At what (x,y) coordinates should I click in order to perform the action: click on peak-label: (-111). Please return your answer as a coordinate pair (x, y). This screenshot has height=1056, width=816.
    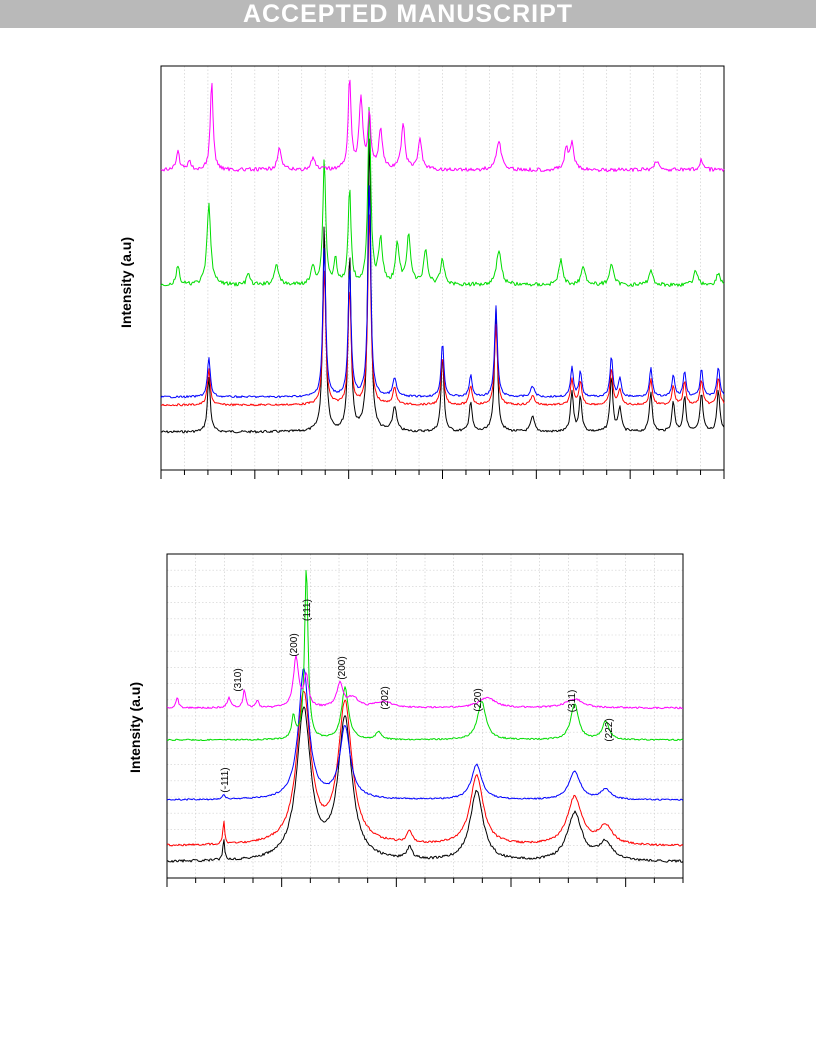
    Looking at the image, I should click on (225, 779).